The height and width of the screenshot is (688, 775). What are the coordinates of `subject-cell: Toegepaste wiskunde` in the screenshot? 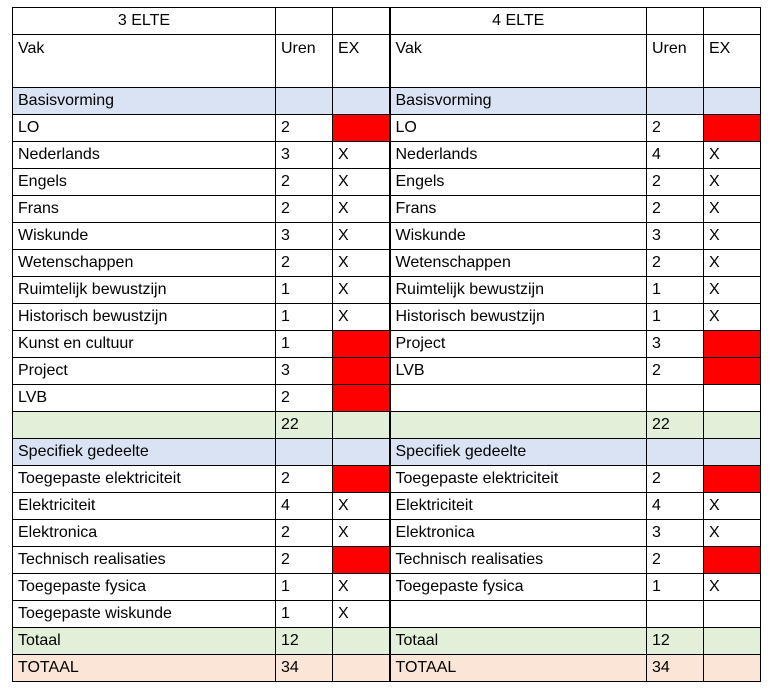 It's located at (144, 614).